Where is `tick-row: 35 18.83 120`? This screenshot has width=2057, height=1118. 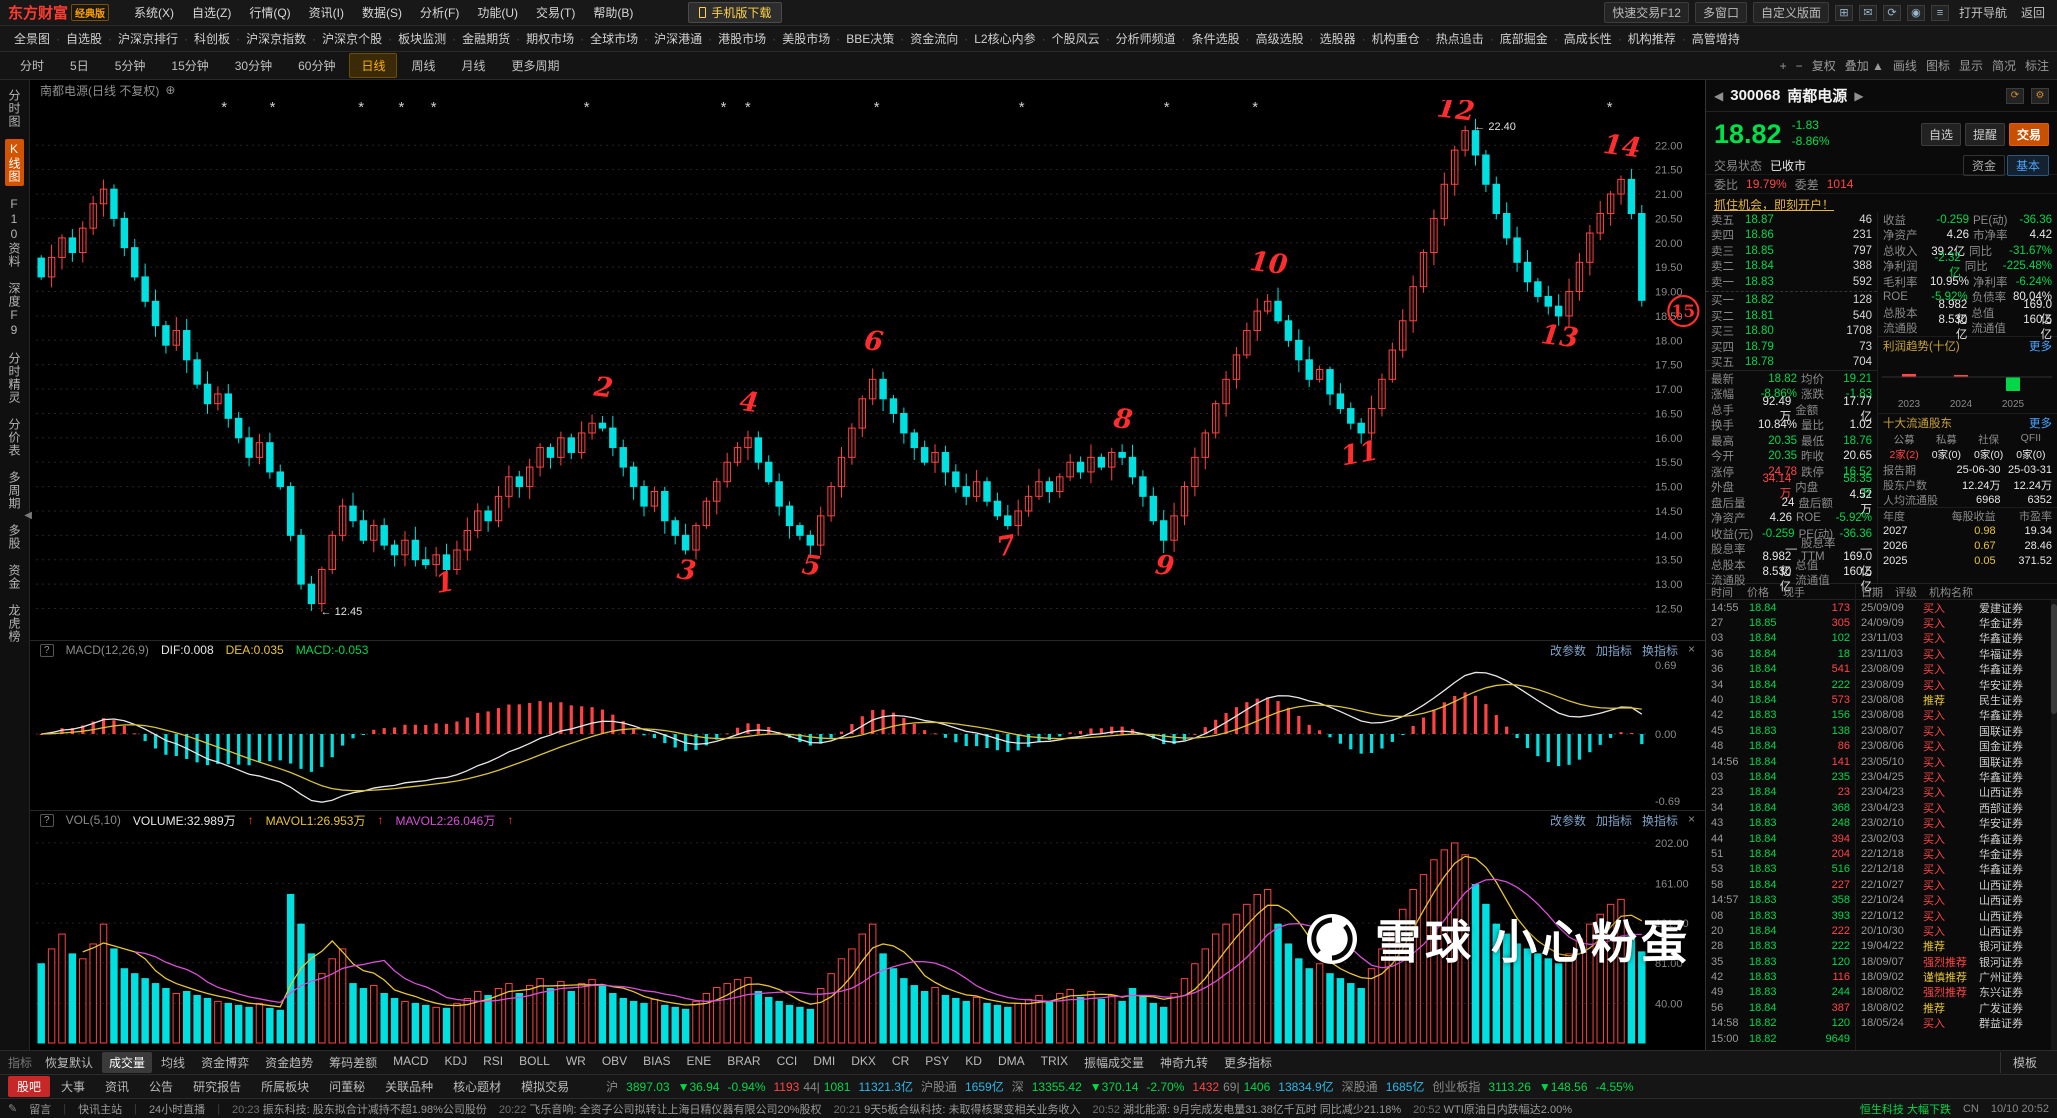
tick-row: 35 18.83 120 is located at coordinates (1780, 961).